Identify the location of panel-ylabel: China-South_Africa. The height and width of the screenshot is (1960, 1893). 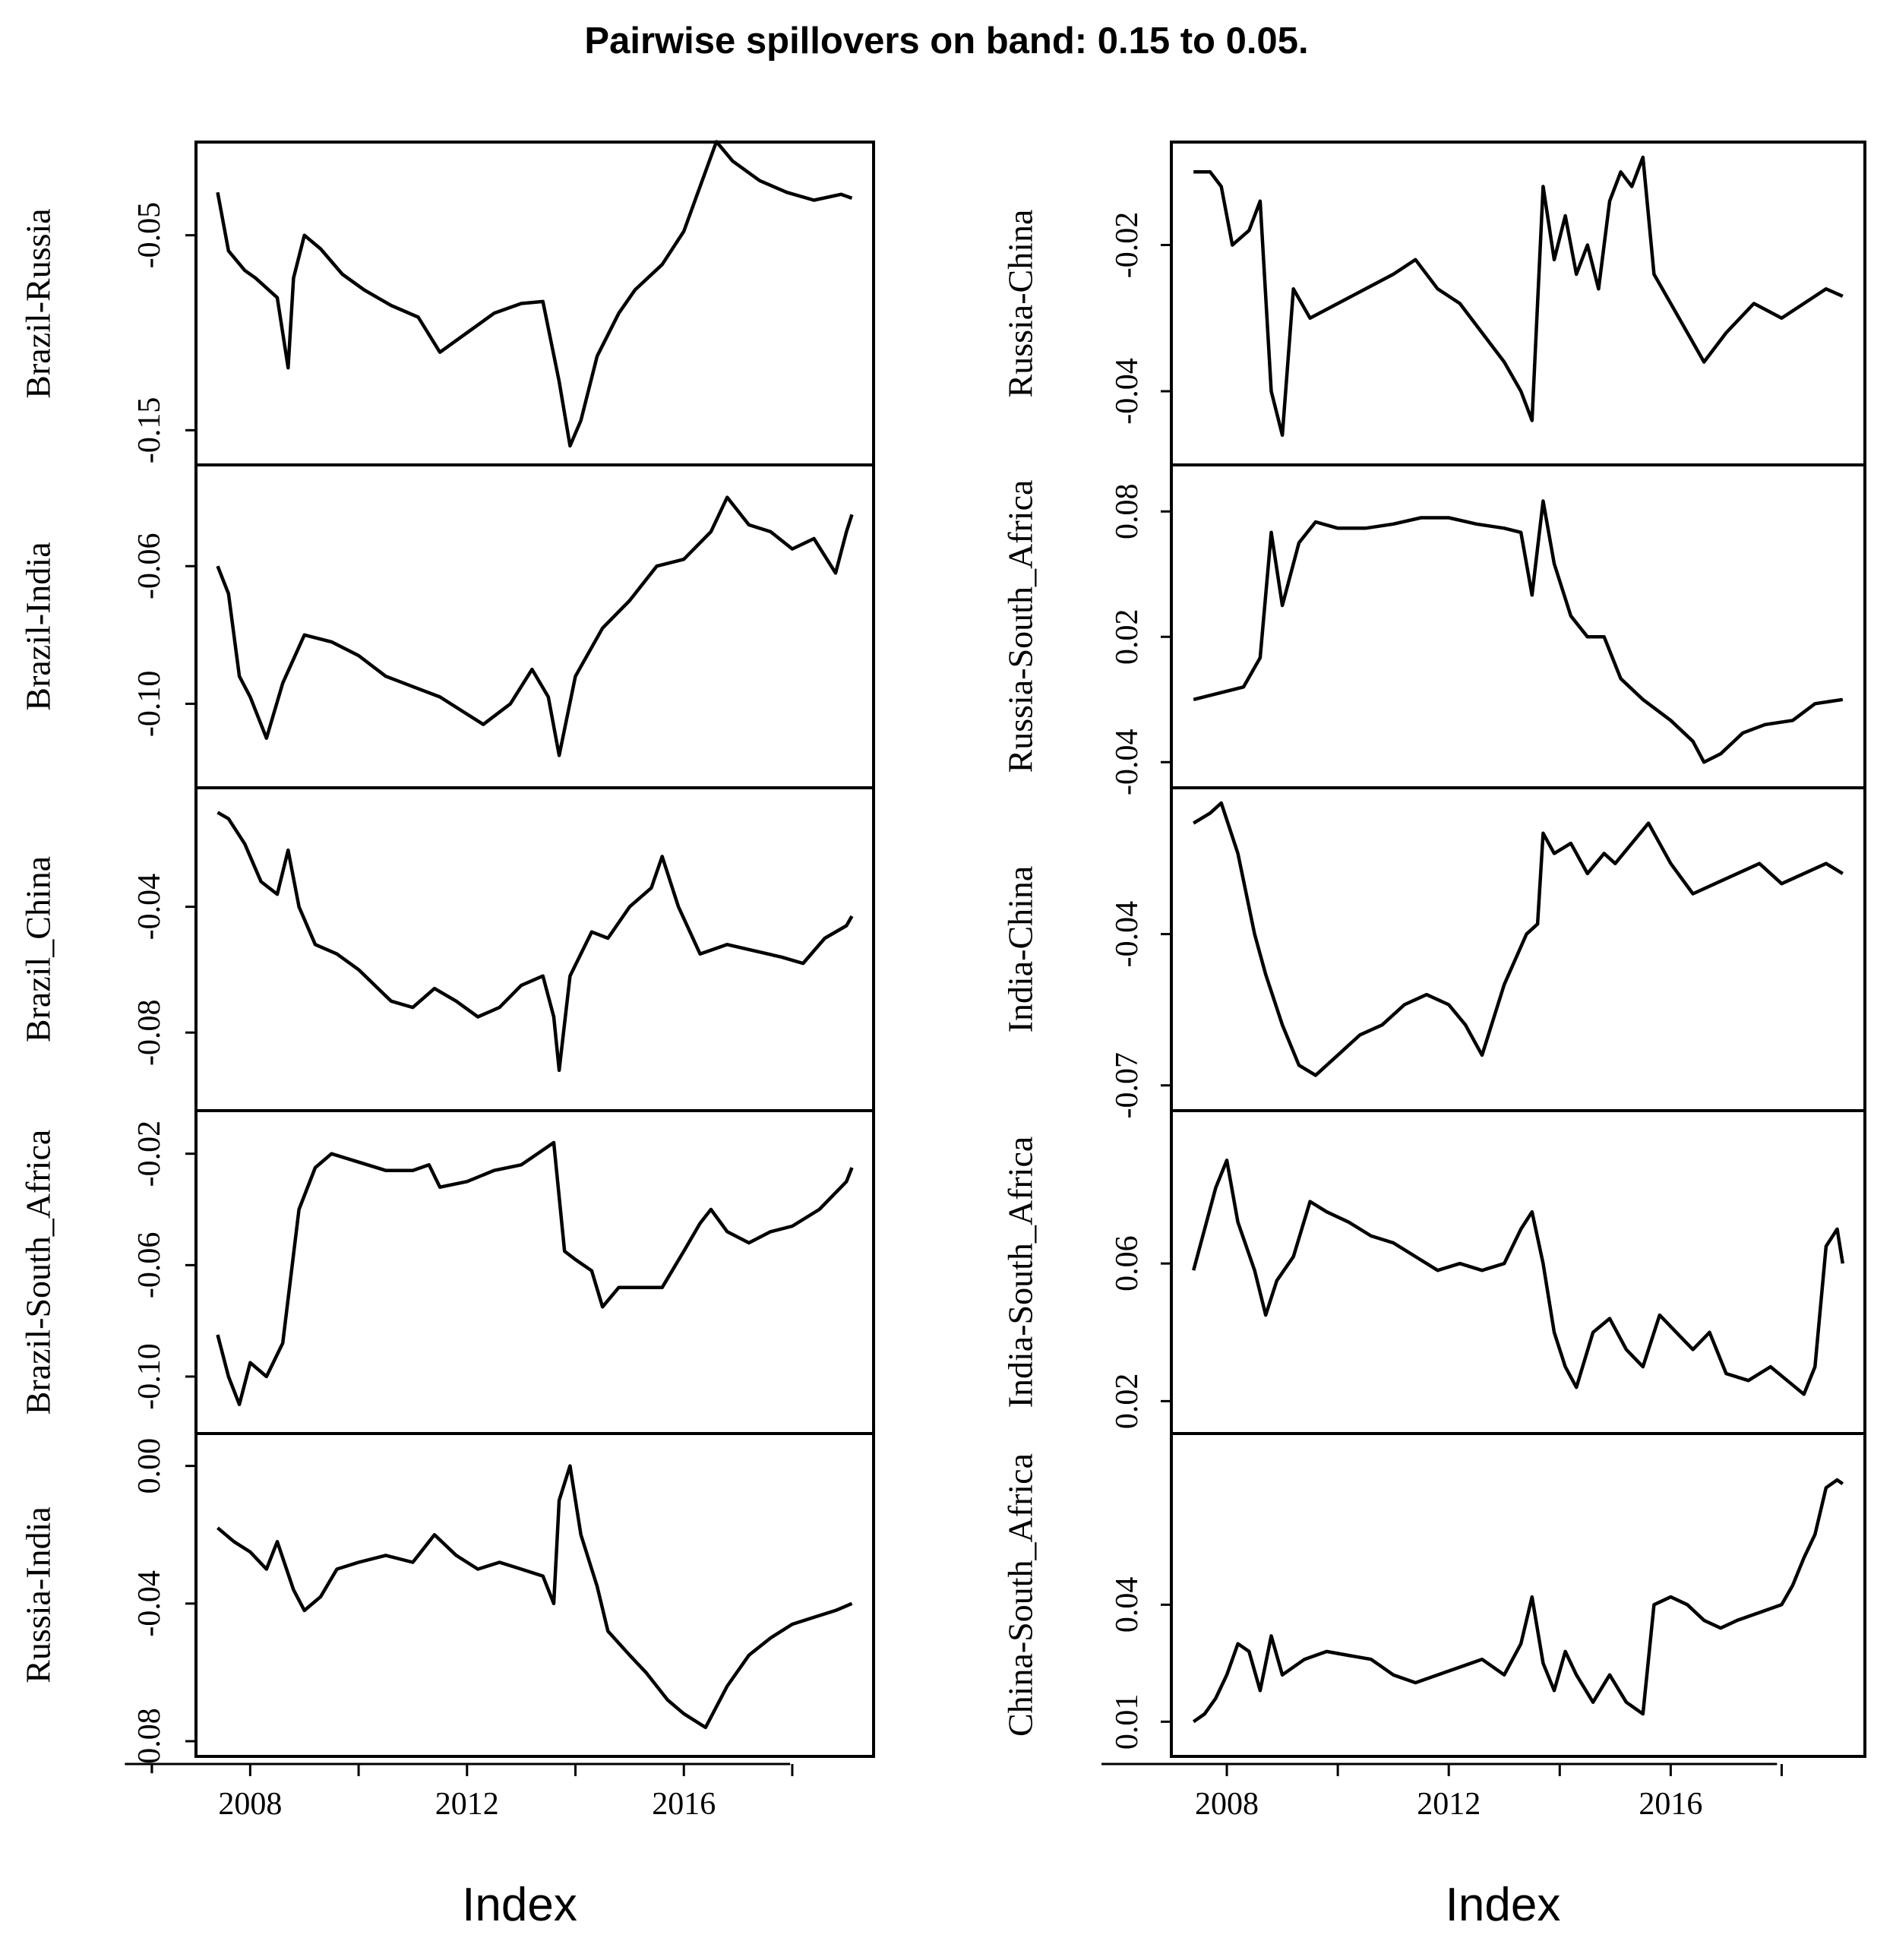
(1021, 1595).